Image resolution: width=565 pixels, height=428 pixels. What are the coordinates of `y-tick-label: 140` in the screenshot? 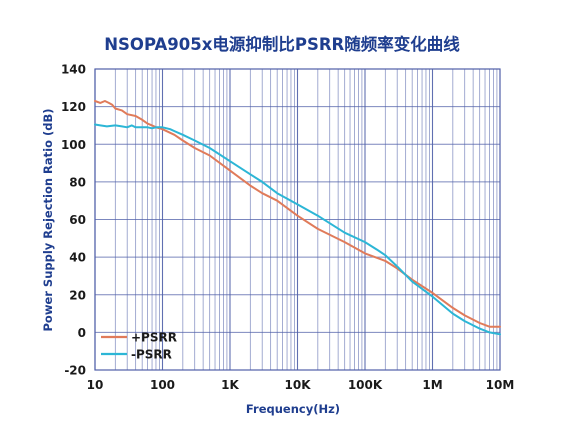 It's located at (73, 70).